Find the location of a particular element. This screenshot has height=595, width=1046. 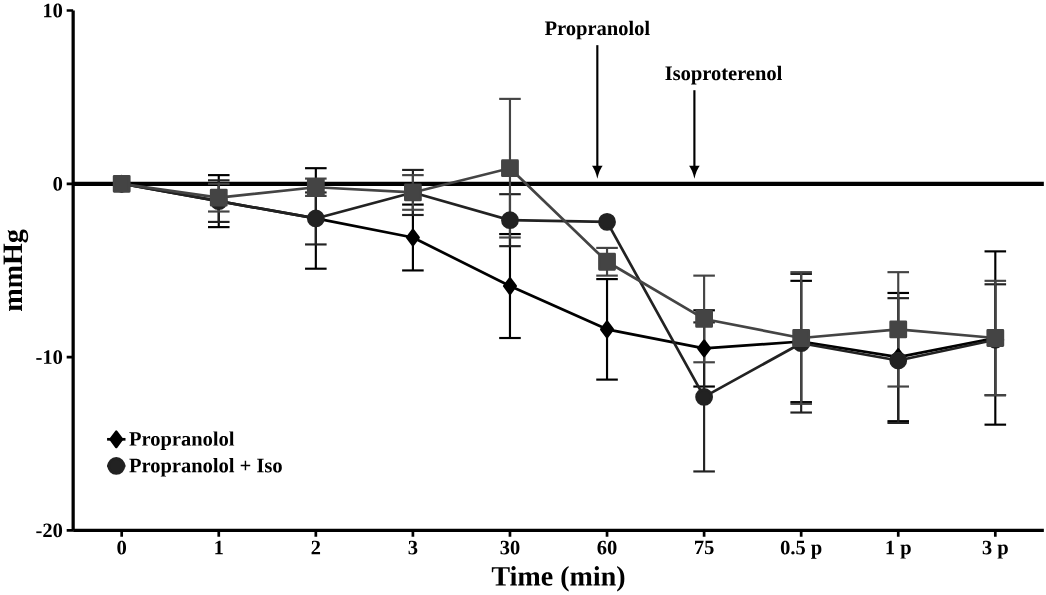

x-tick-label: 0 is located at coordinates (122, 547).